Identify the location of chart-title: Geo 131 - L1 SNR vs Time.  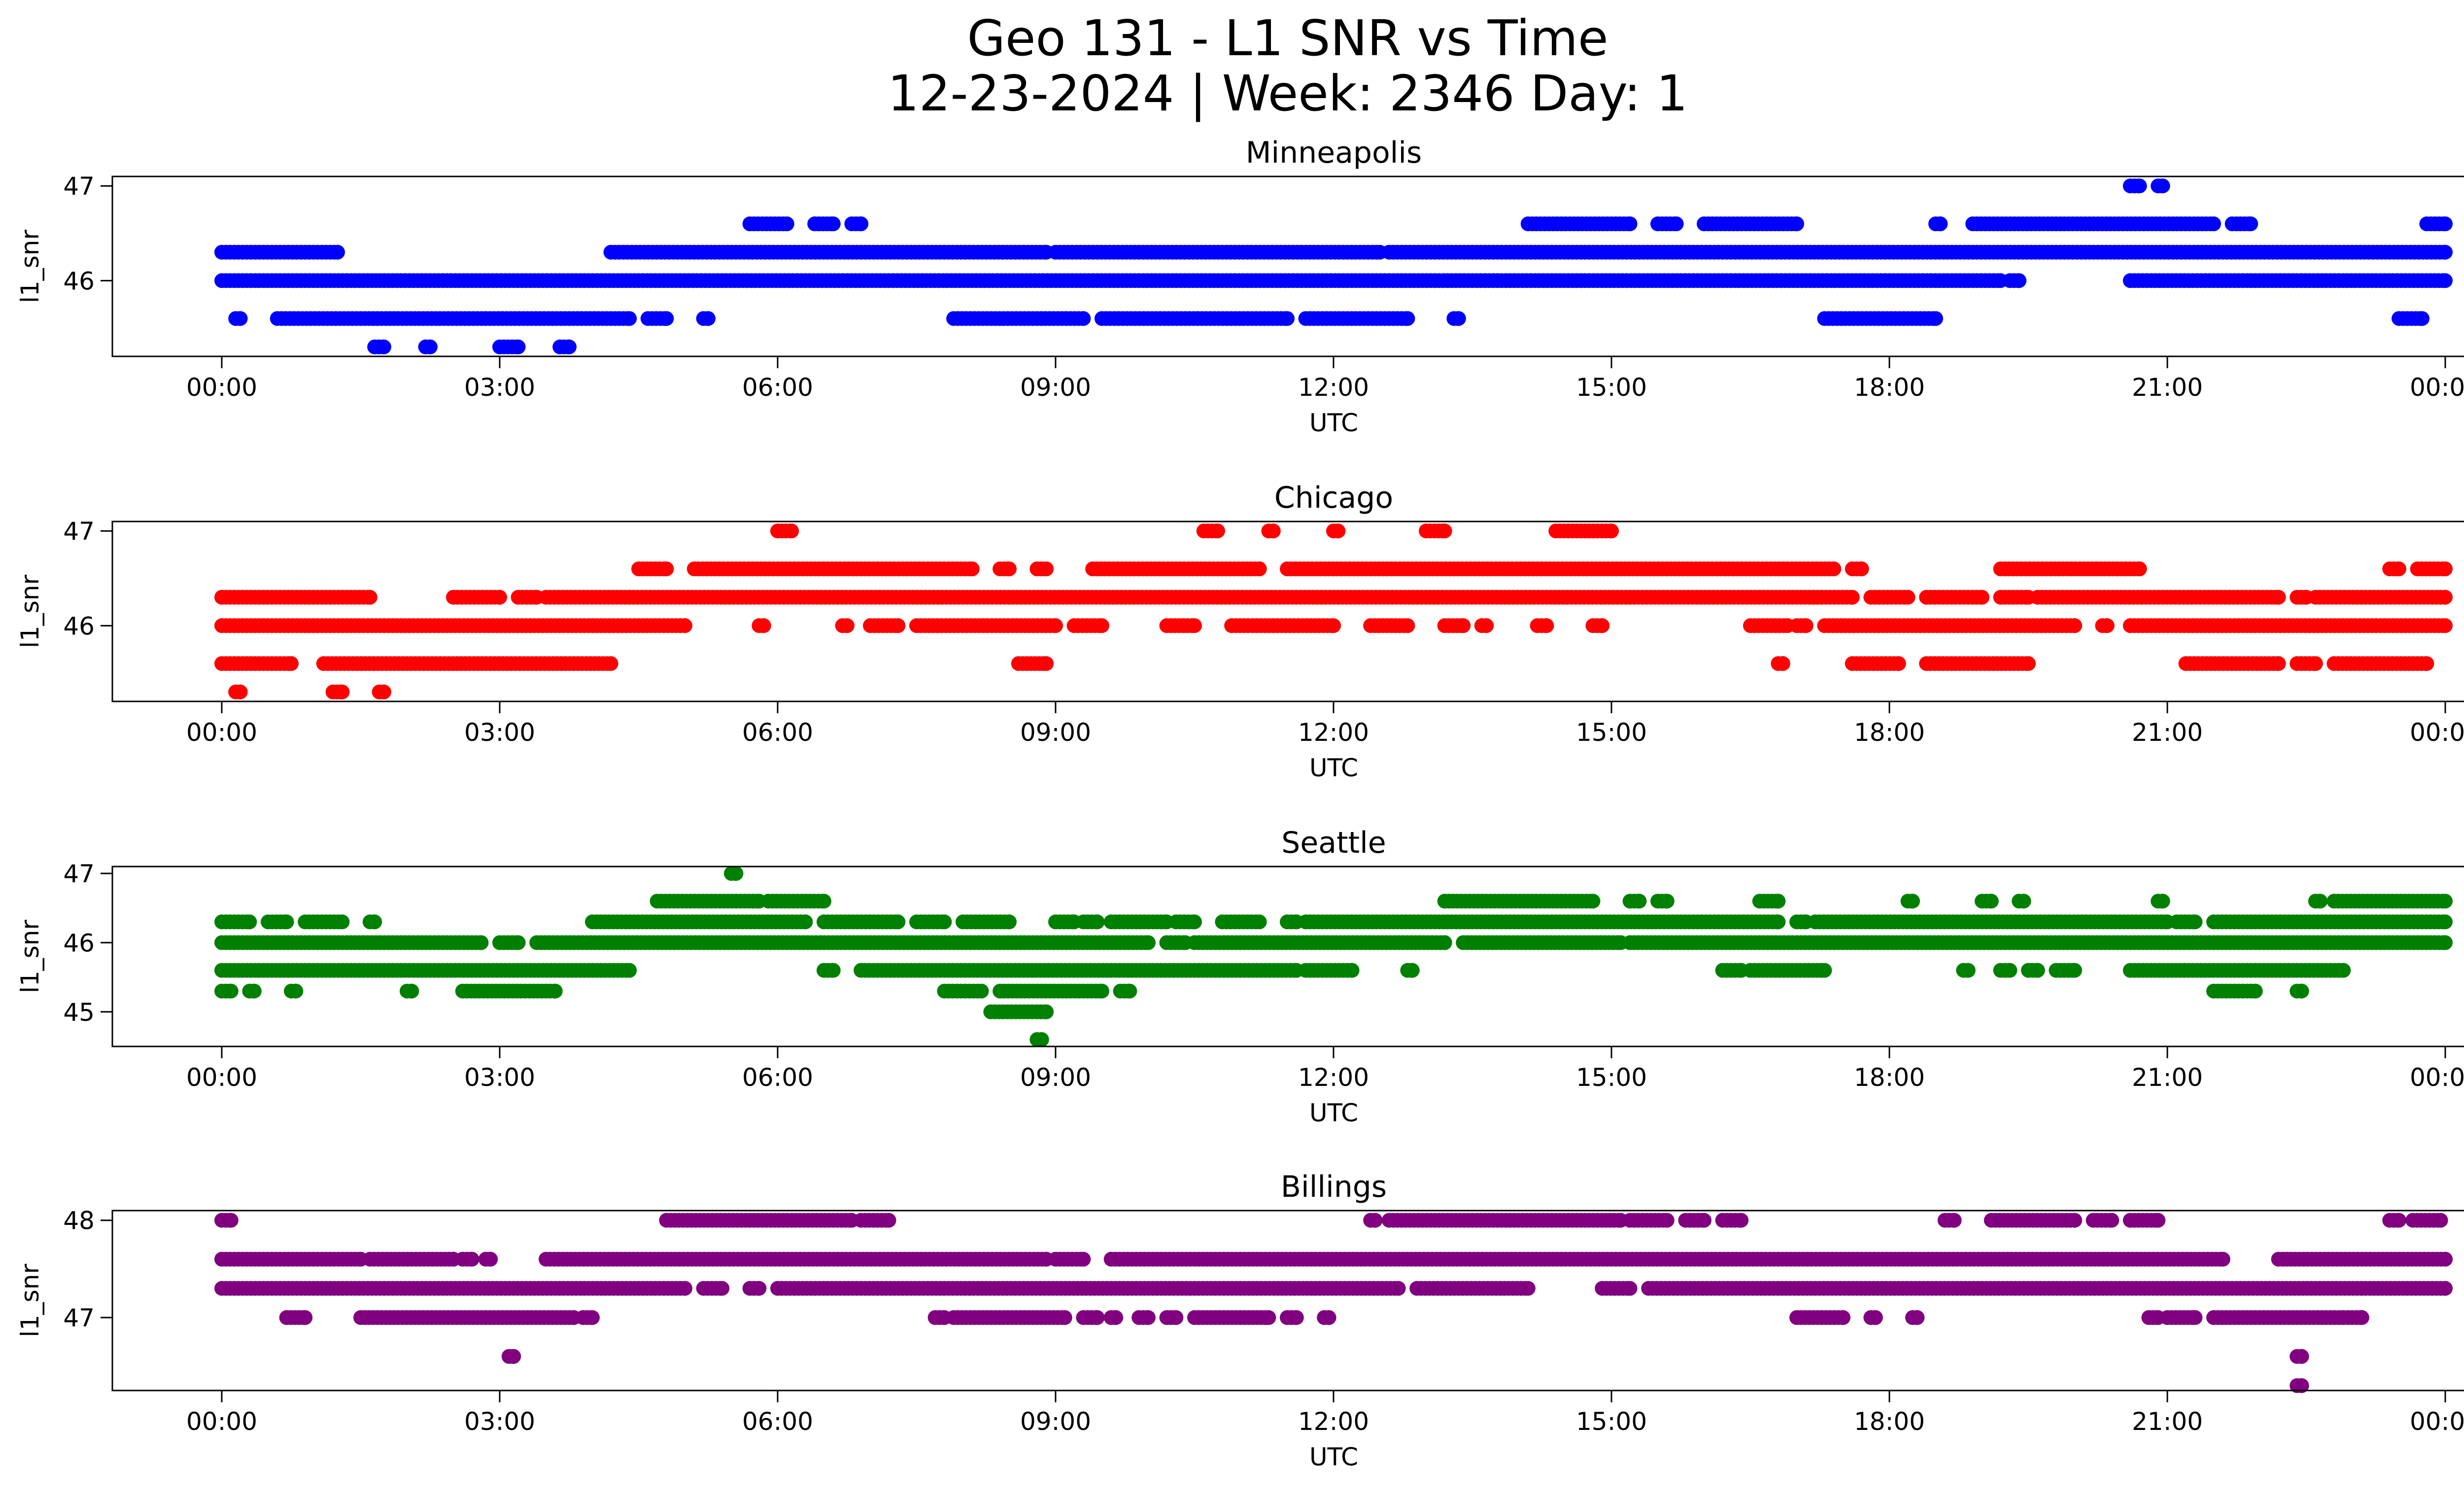
(1287, 38).